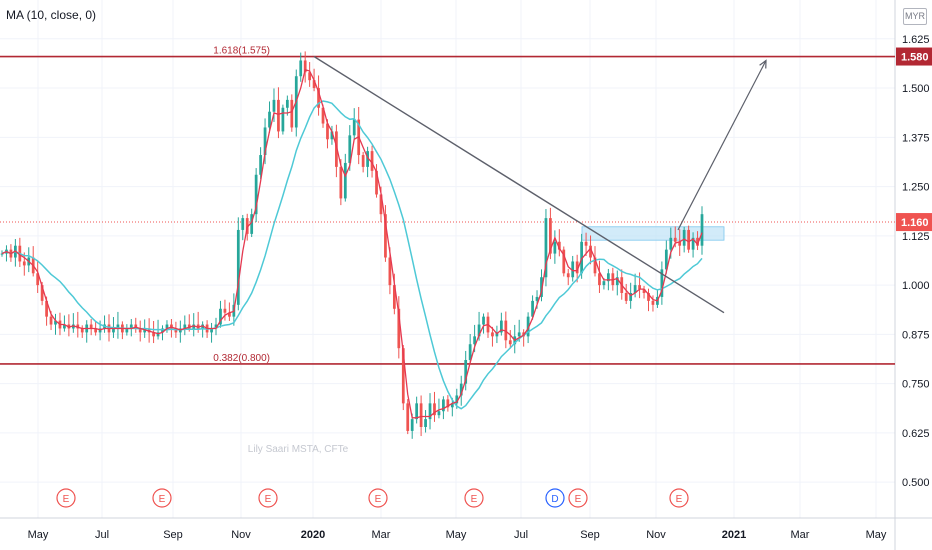 Image resolution: width=932 pixels, height=550 pixels. Describe the element at coordinates (916, 237) in the screenshot. I see `y-tick-label: 1.125` at that location.